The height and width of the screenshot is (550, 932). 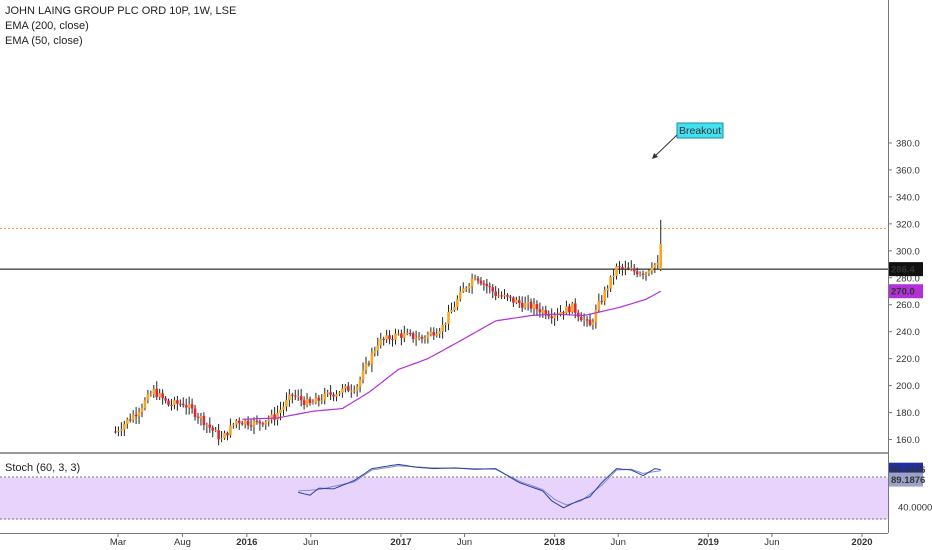 What do you see at coordinates (908, 224) in the screenshot?
I see `y-tick-label: 320.0` at bounding box center [908, 224].